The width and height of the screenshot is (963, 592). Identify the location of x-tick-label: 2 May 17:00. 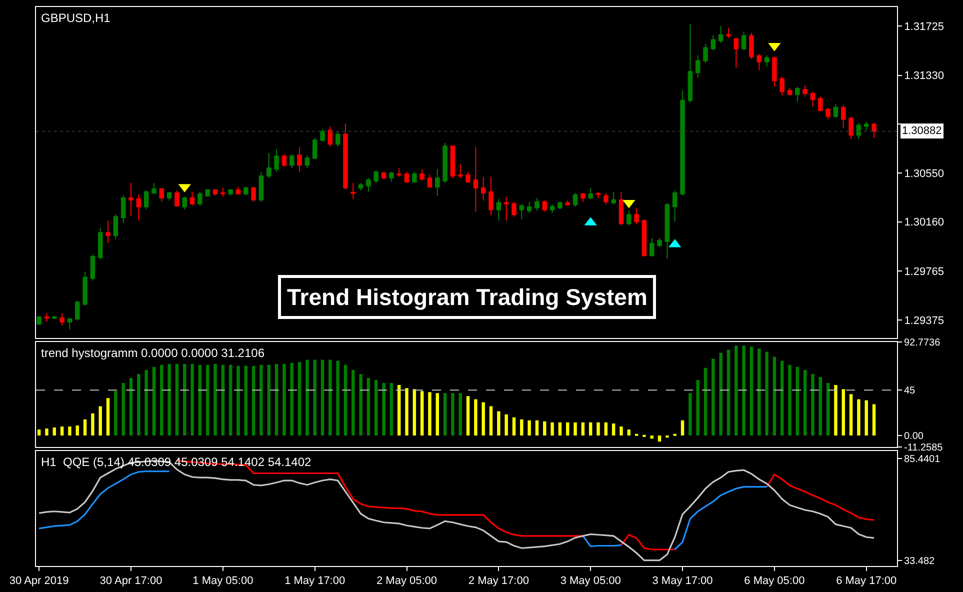
(498, 581).